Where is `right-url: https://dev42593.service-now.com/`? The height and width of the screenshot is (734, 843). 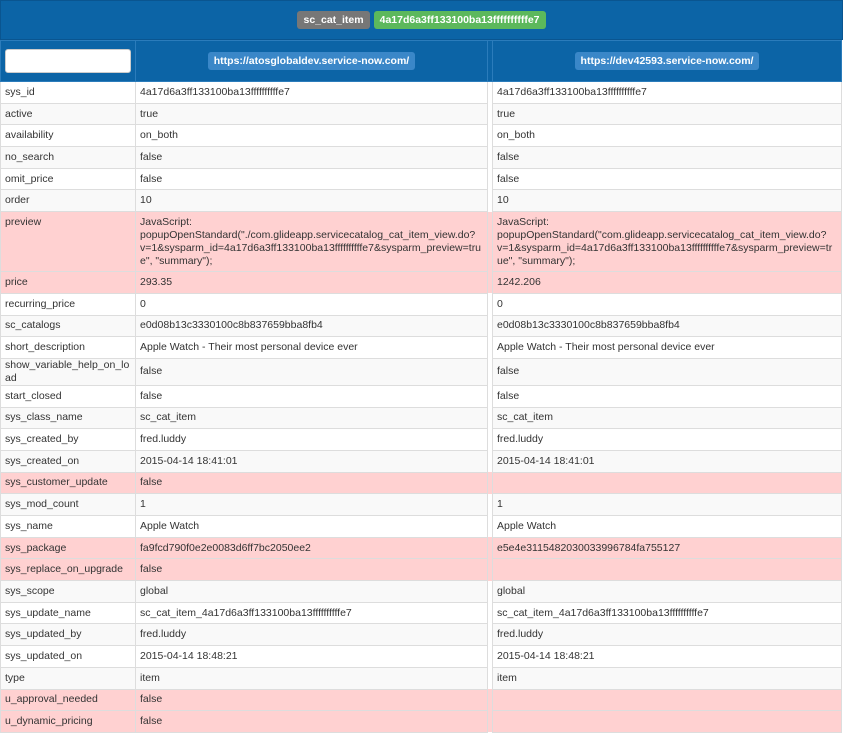 right-url: https://dev42593.service-now.com/ is located at coordinates (667, 61).